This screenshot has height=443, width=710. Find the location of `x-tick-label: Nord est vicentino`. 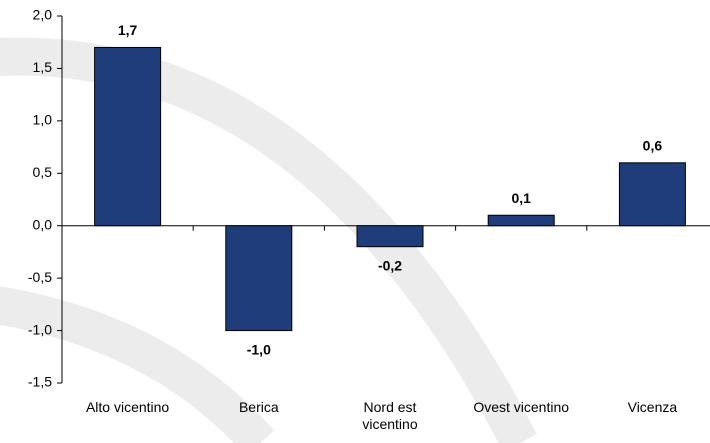

x-tick-label: Nord est vicentino is located at coordinates (390, 415).